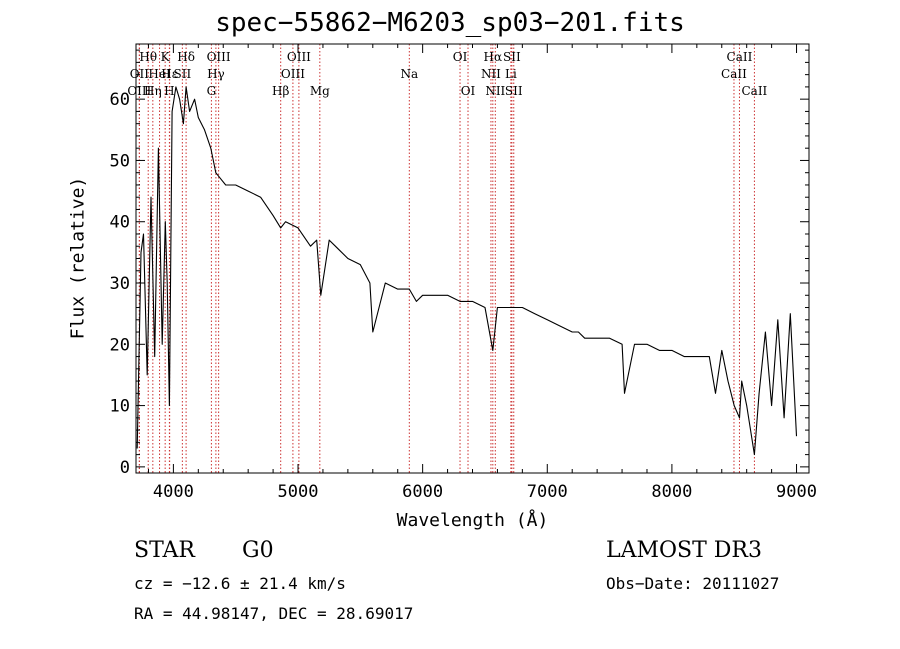 The width and height of the screenshot is (900, 649). Describe the element at coordinates (299, 57) in the screenshot. I see `line-marker-label-15: OIII` at that location.